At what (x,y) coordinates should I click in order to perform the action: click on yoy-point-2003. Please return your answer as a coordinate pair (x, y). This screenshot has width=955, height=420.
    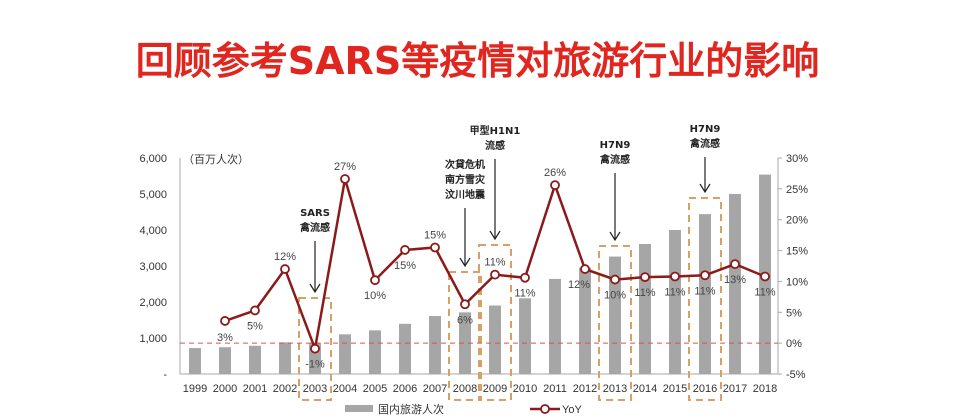
    Looking at the image, I should click on (315, 348).